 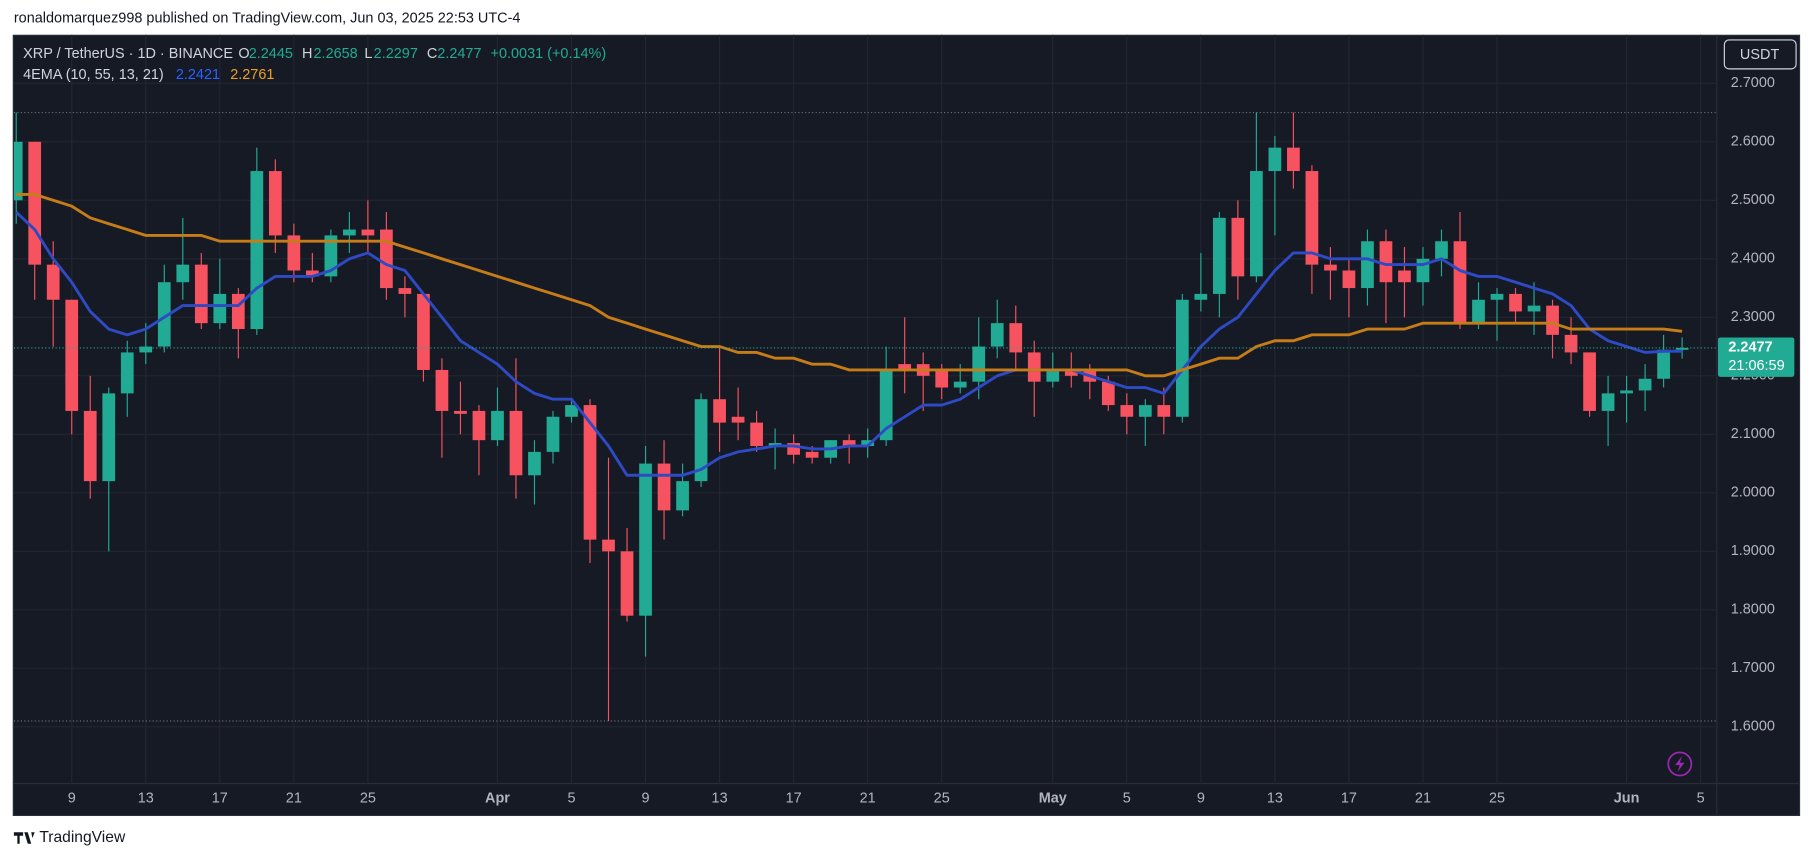 I want to click on y-tick-label: 1.8000, so click(x=1753, y=610).